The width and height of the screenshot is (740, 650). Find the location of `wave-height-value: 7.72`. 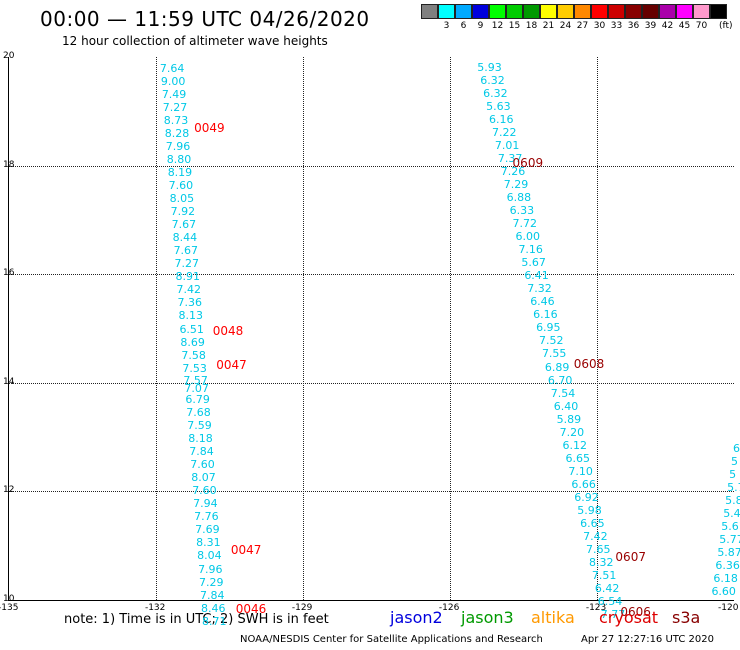

wave-height-value: 7.72 is located at coordinates (525, 224).